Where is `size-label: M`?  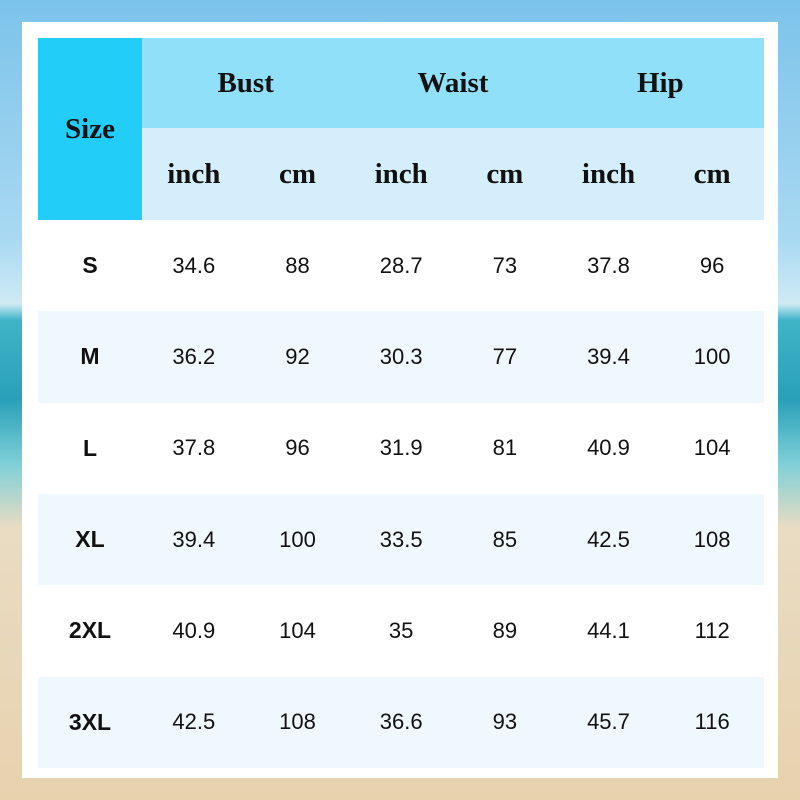 size-label: M is located at coordinates (90, 356).